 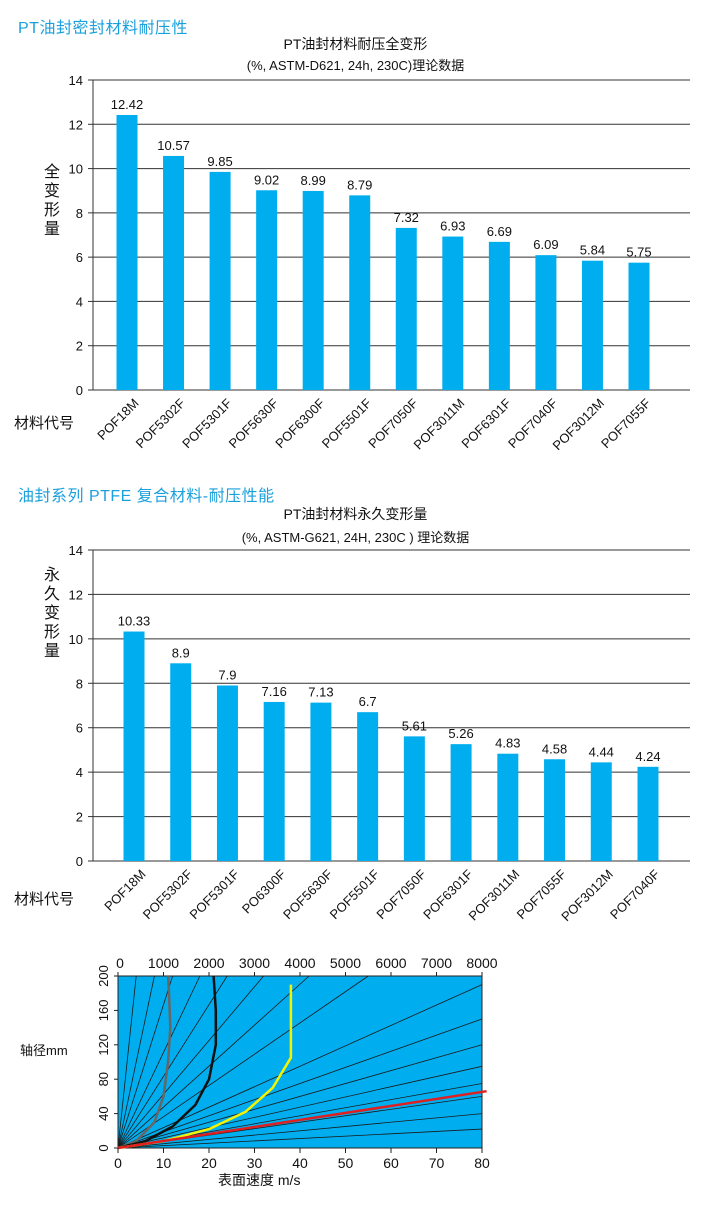 I want to click on chart2-data-label: 5.26, so click(x=460, y=733).